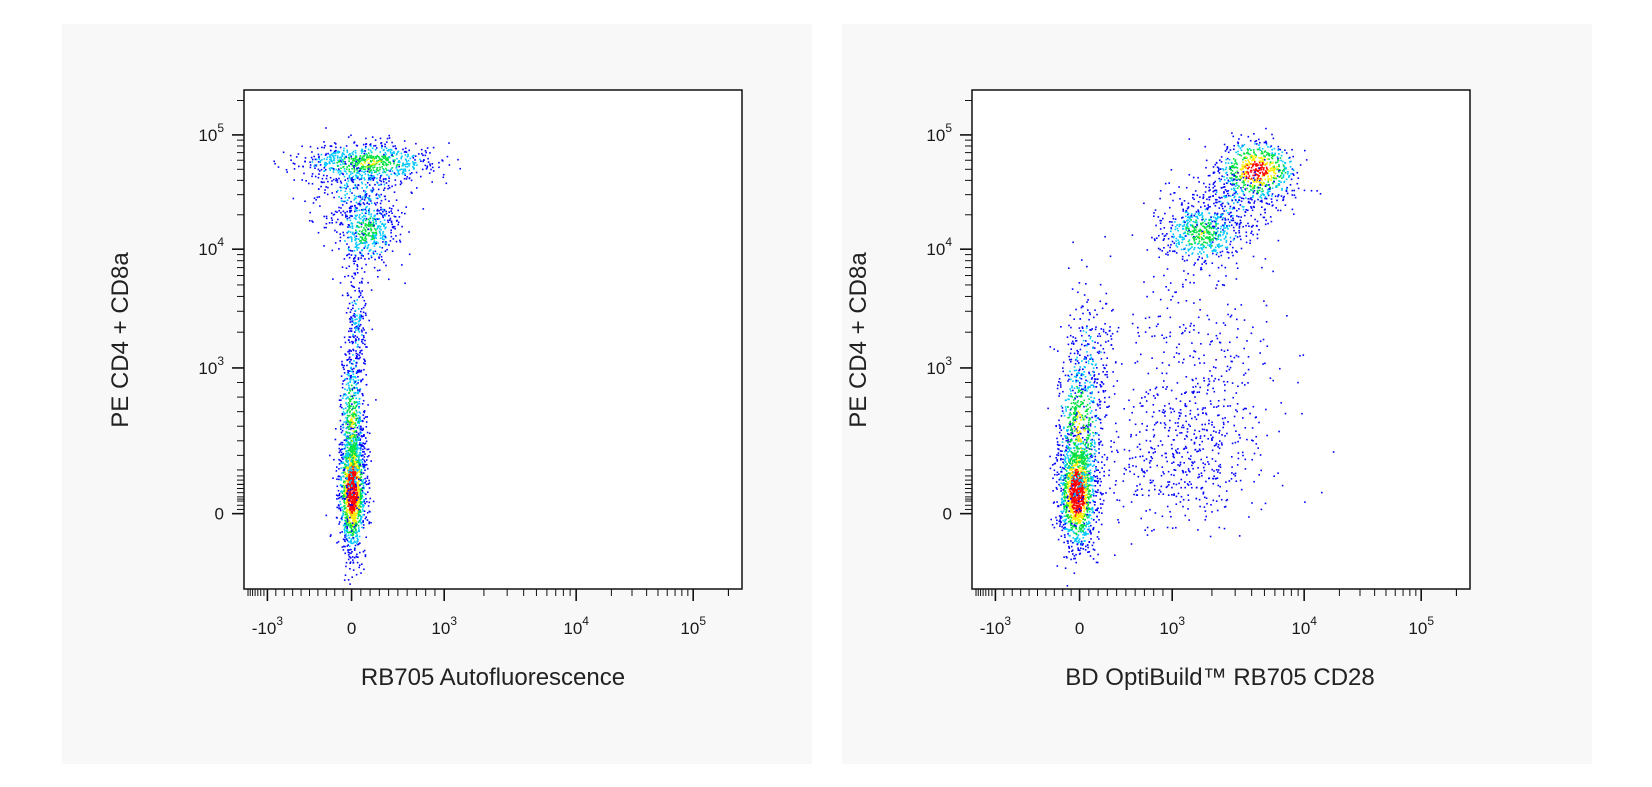 Image resolution: width=1652 pixels, height=787 pixels. Describe the element at coordinates (211, 366) in the screenshot. I see `y-tick-label: 103` at that location.